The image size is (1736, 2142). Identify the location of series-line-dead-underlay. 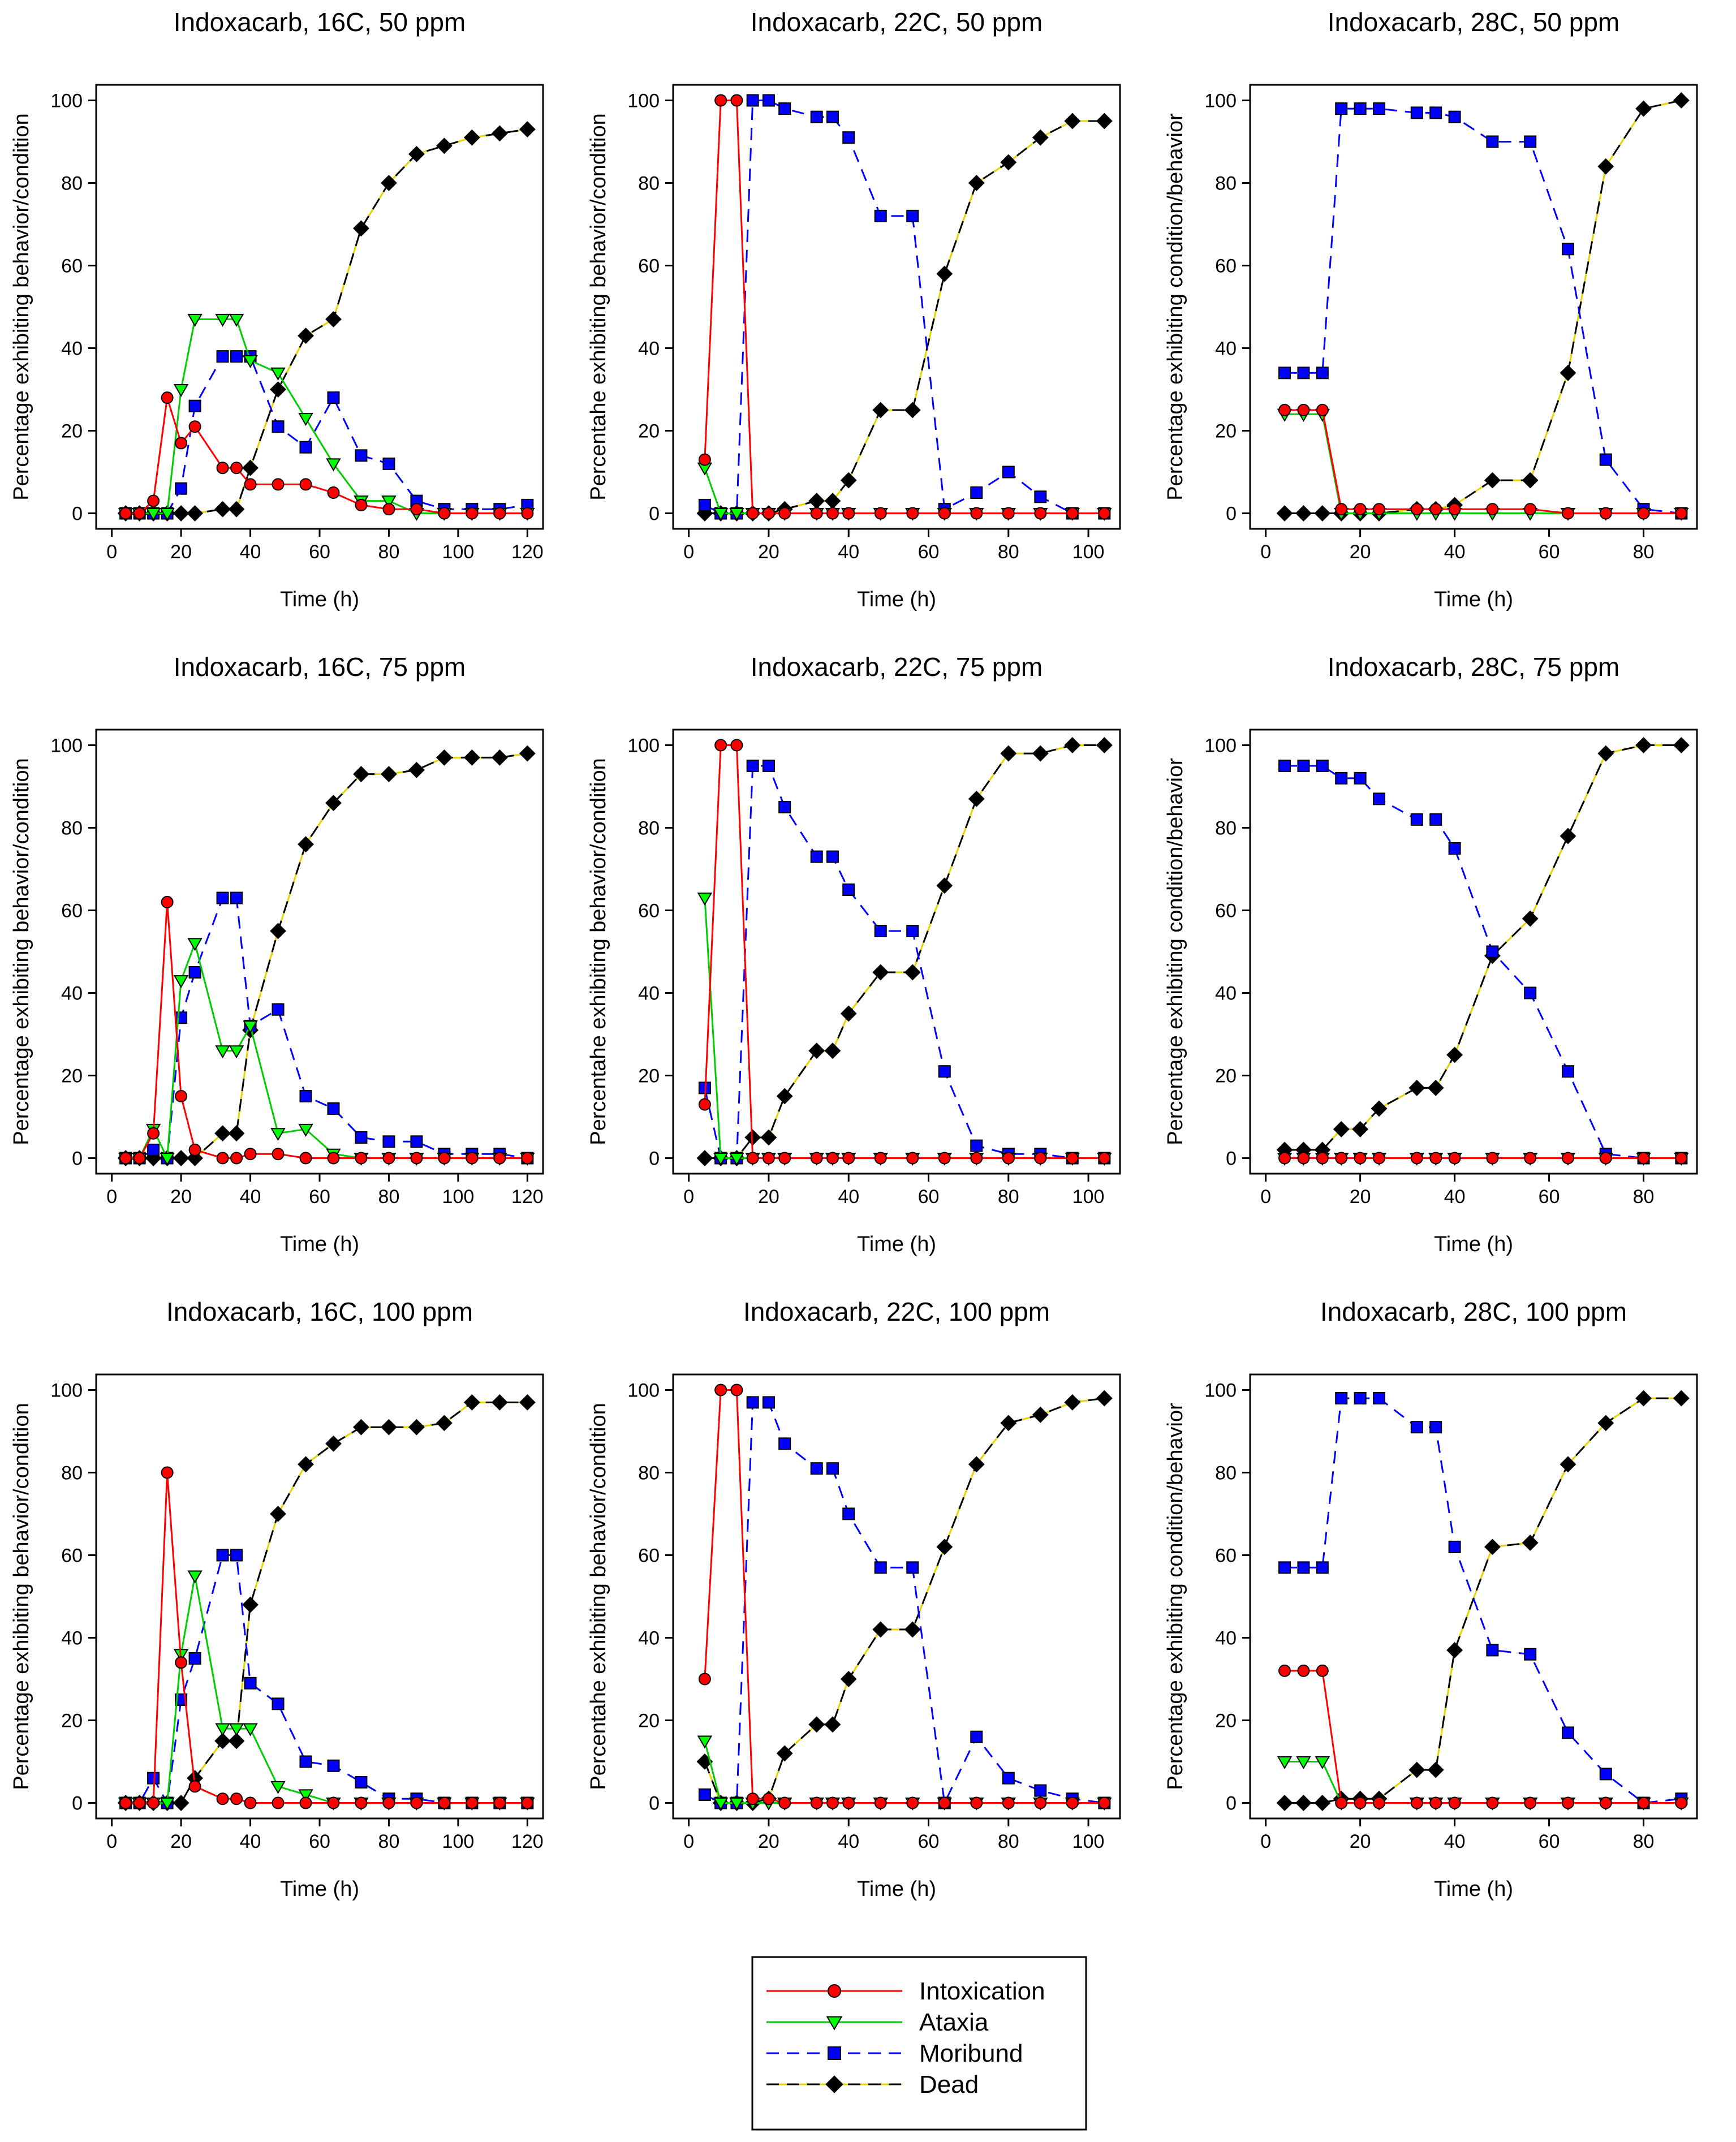
(1483, 947).